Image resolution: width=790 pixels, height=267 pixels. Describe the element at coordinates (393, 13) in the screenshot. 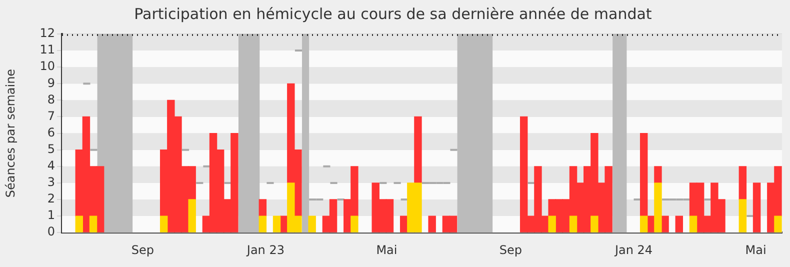

I see `chart-title: Participation en hémicycle au cours de sa dernière année de mandat` at that location.